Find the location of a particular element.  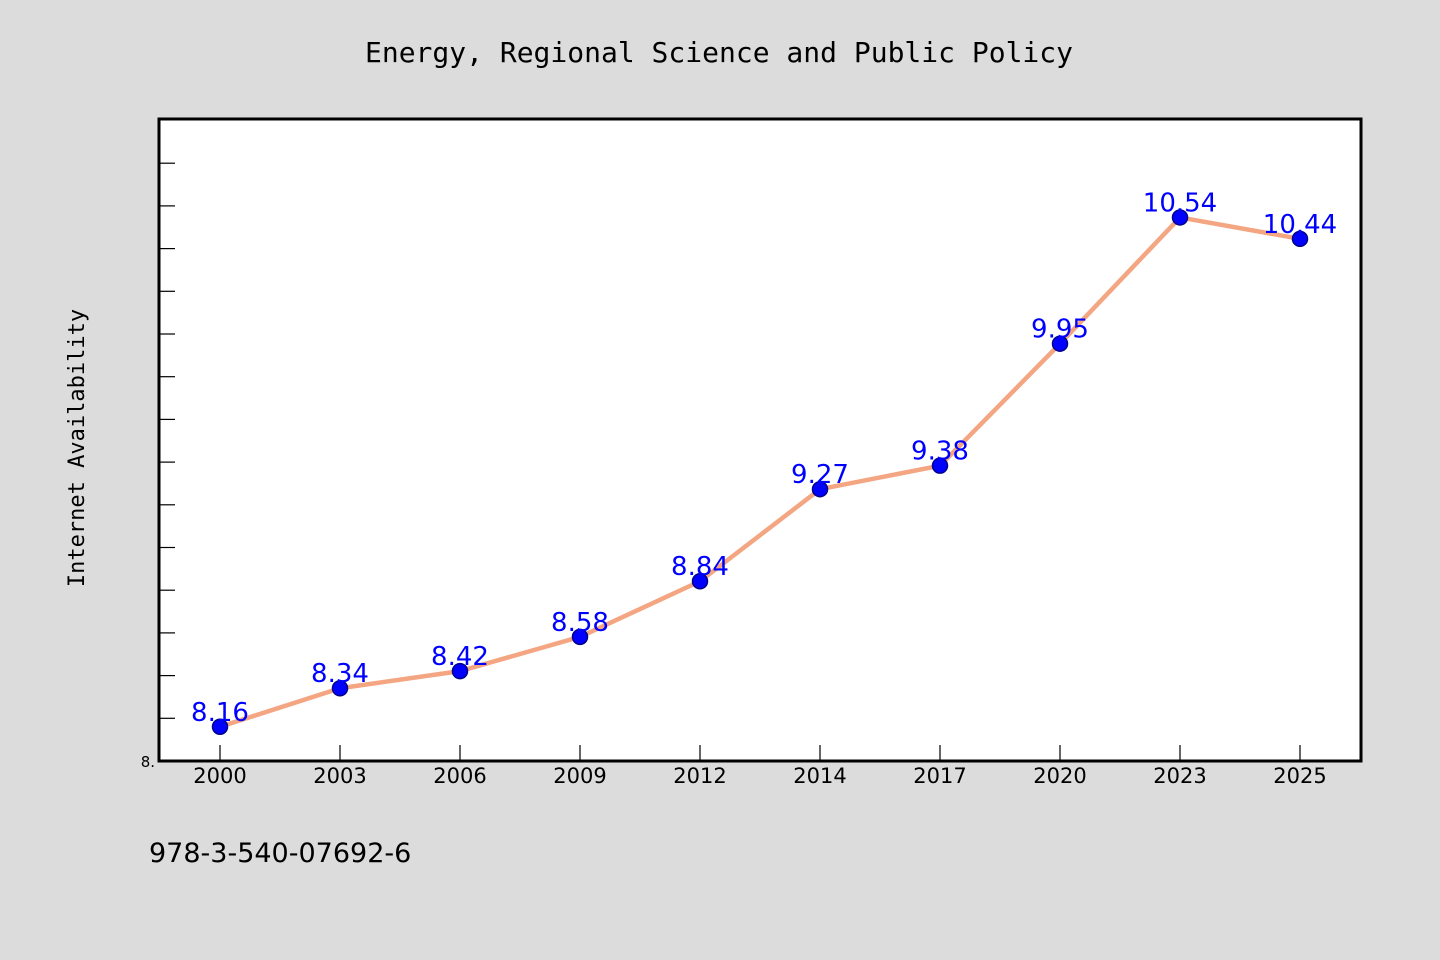

x-tick-label: 2000 is located at coordinates (219, 776).